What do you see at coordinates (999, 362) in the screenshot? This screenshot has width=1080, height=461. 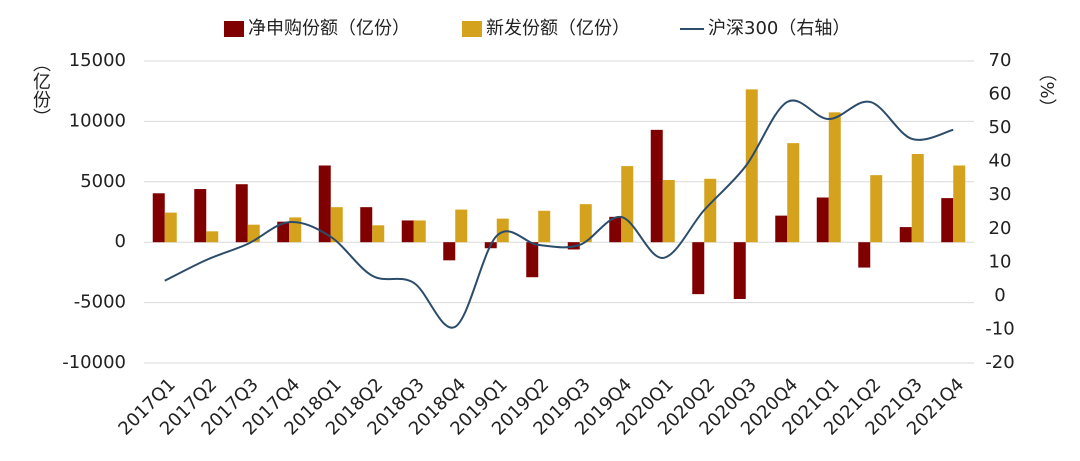 I see `y2-tick-label: -20` at bounding box center [999, 362].